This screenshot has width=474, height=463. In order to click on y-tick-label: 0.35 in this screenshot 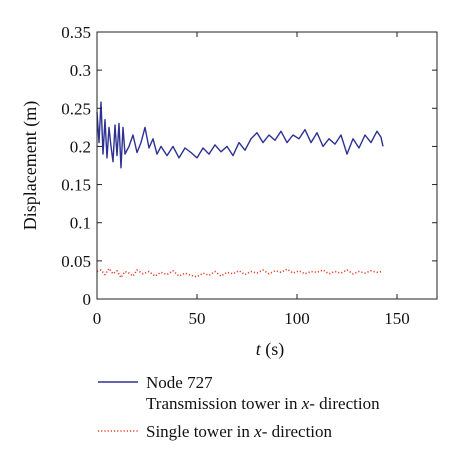, I will do `click(76, 32)`.